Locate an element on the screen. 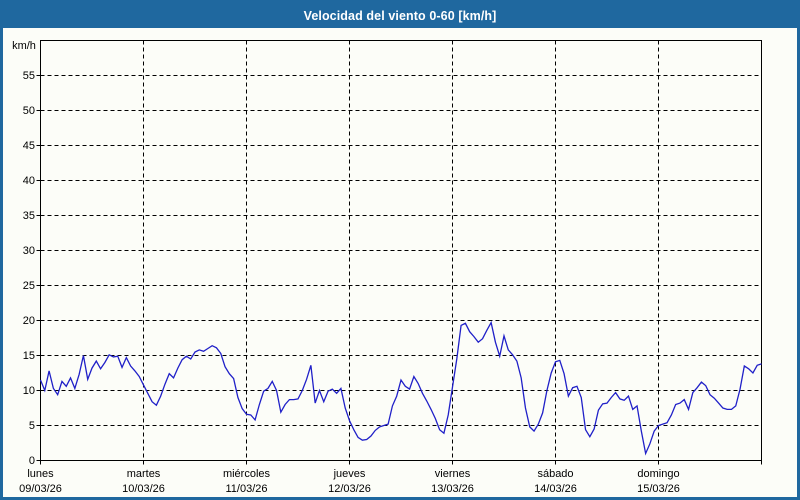 Image resolution: width=800 pixels, height=500 pixels. x-day-label: jueves 12/03/26 is located at coordinates (350, 482).